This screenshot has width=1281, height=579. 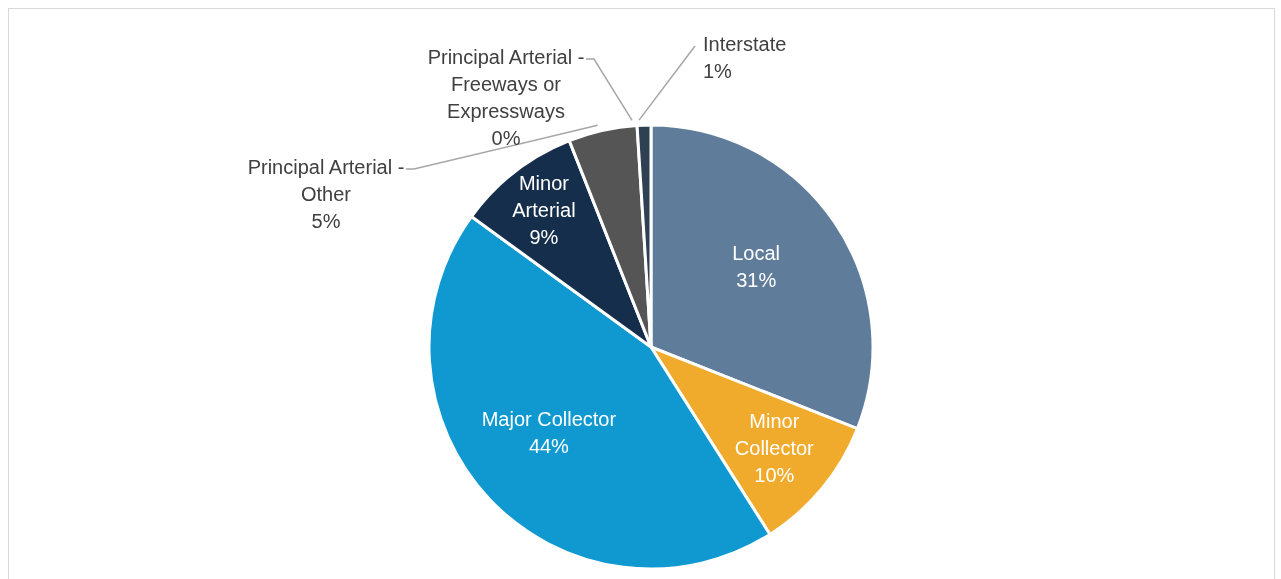 What do you see at coordinates (326, 180) in the screenshot?
I see `slice-label: Principal Arterial - Other` at bounding box center [326, 180].